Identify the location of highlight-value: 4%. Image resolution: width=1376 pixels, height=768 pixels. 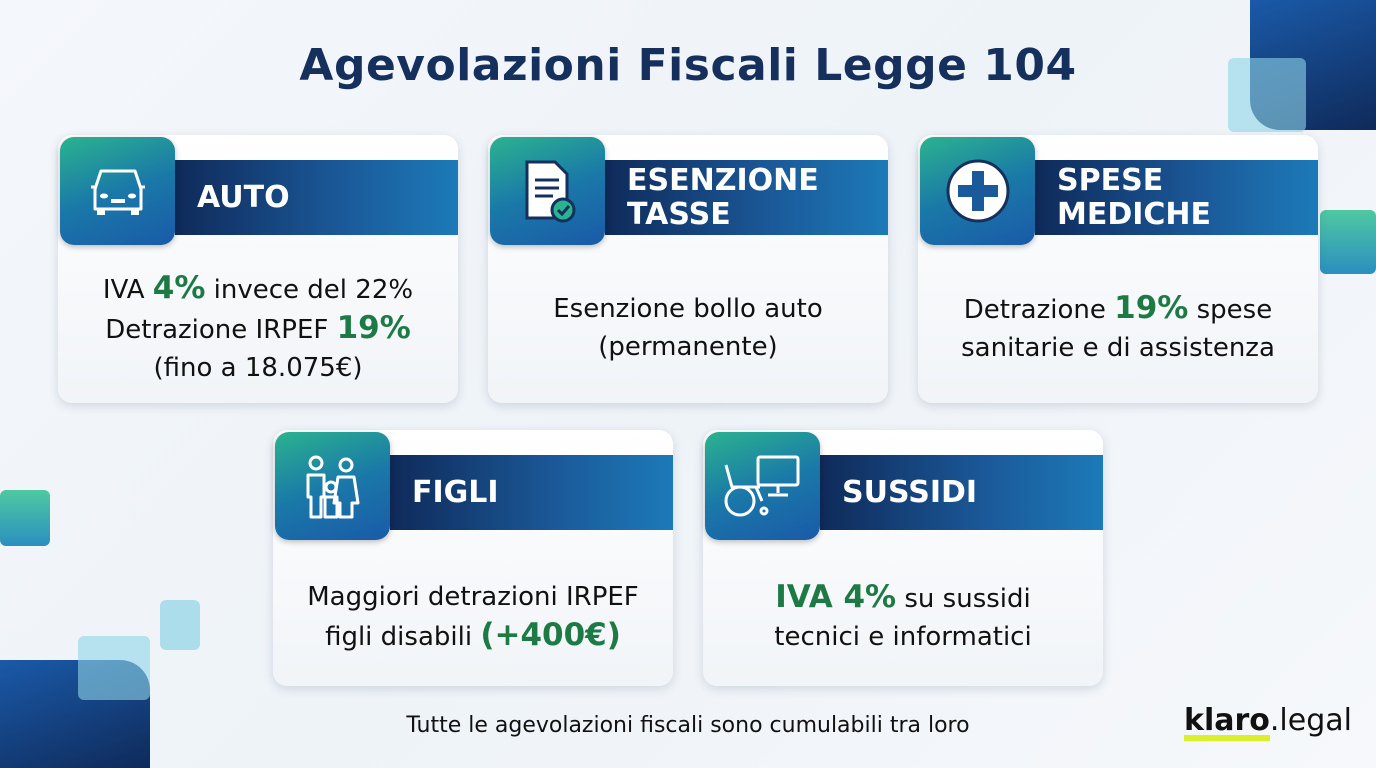
(179, 288).